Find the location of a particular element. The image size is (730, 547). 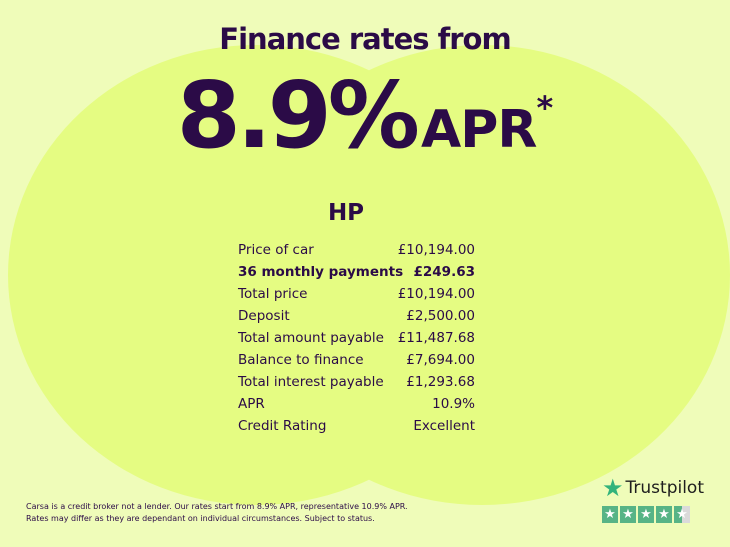

row-value: £11,487.68 is located at coordinates (436, 338).